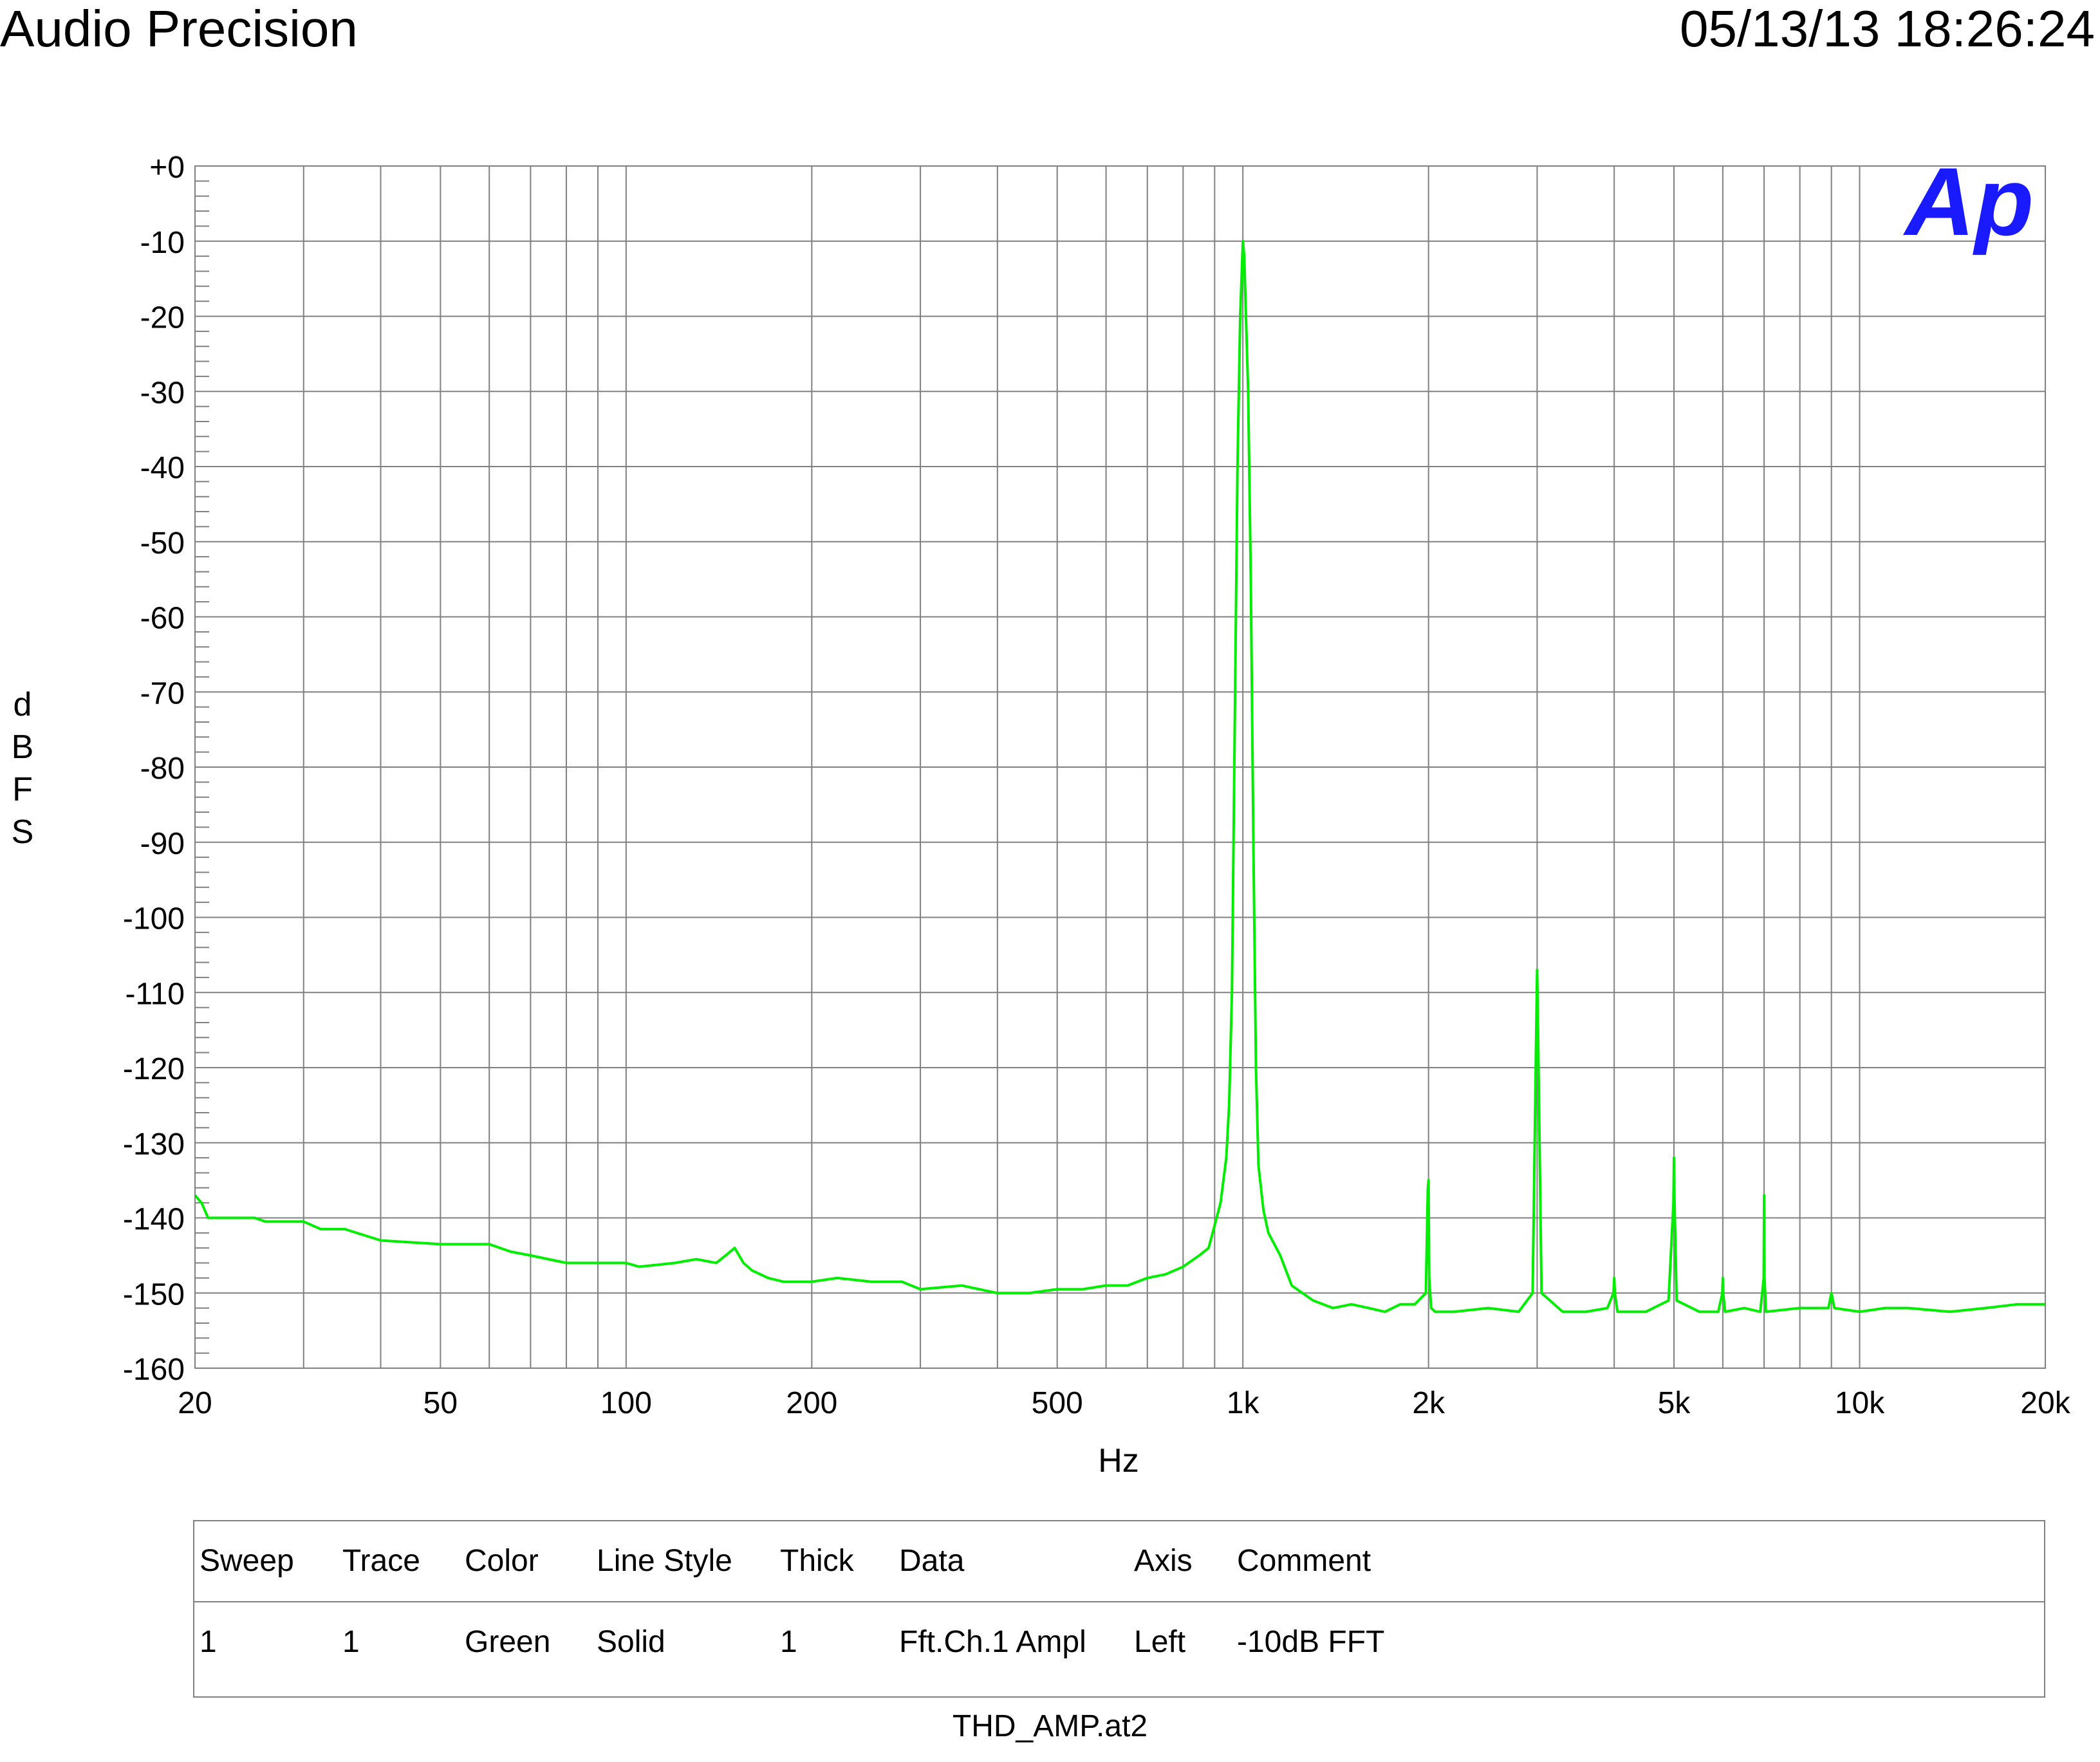  I want to click on y-tick-label: -50, so click(162, 543).